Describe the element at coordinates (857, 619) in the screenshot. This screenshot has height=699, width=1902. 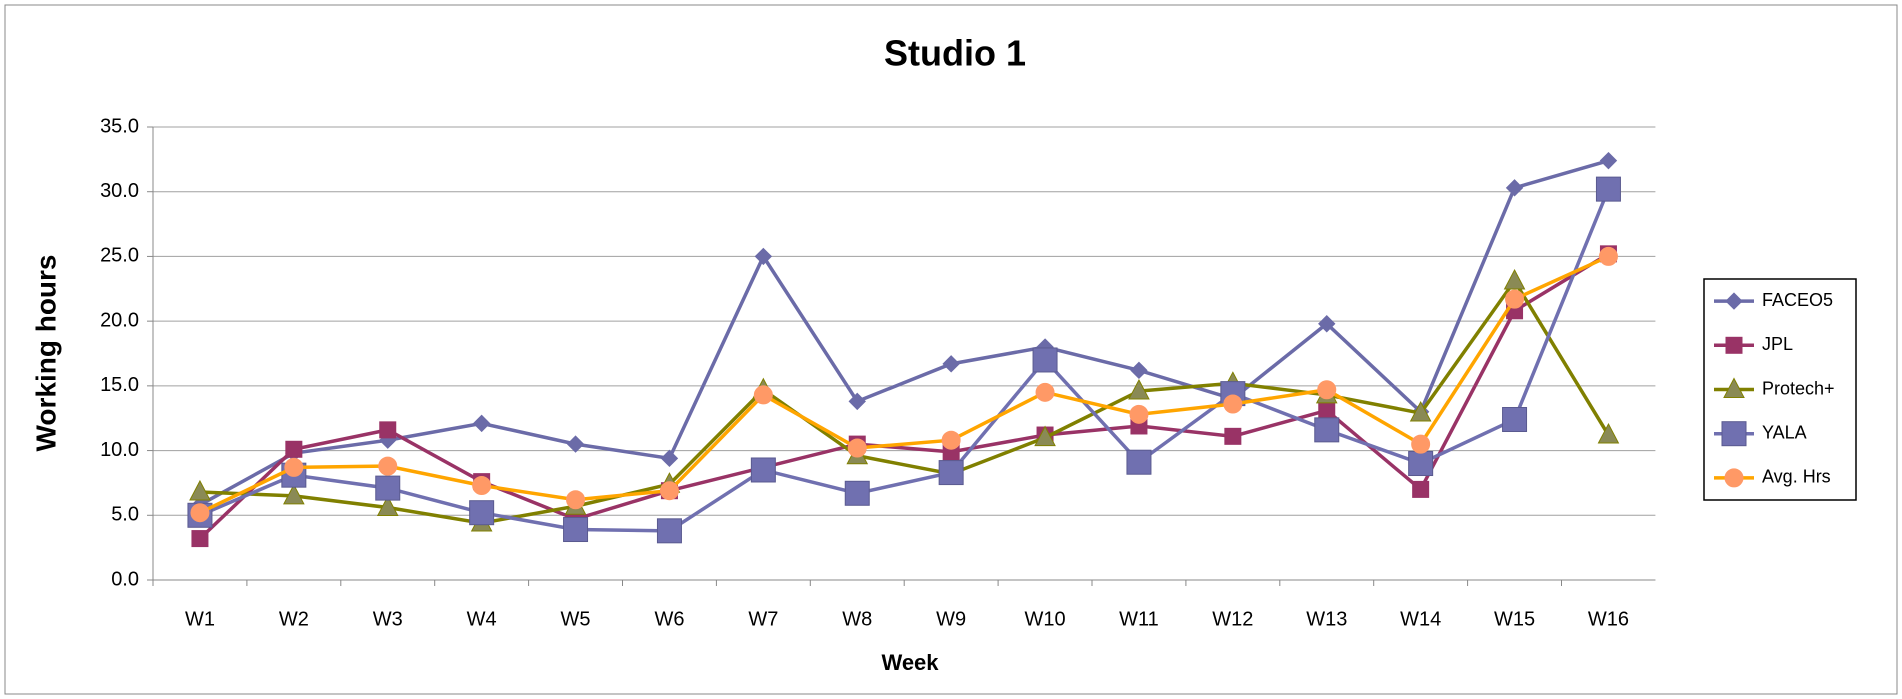
I see `x-tick-label: W8` at that location.